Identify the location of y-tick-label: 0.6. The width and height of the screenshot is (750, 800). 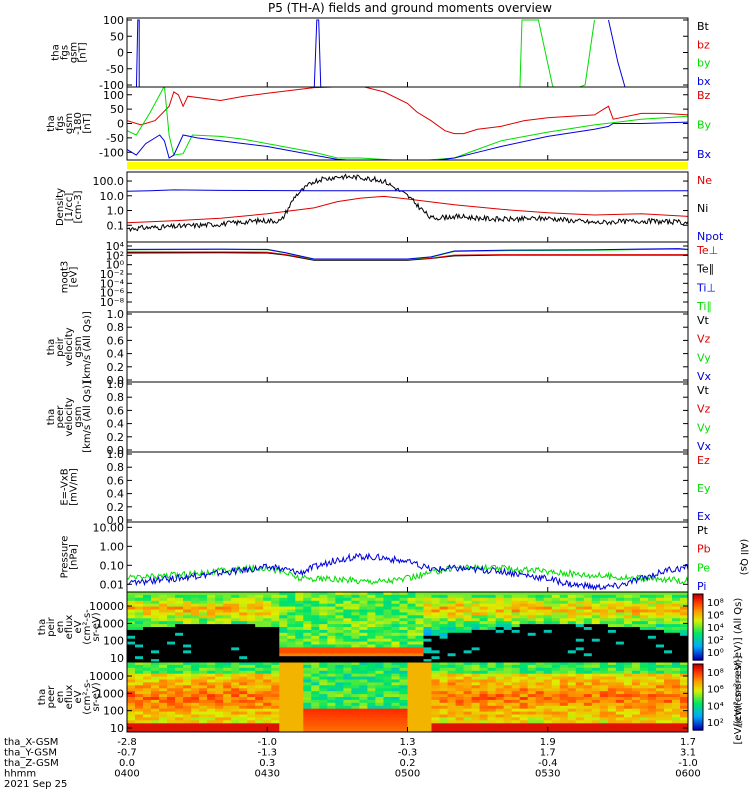
(116, 480).